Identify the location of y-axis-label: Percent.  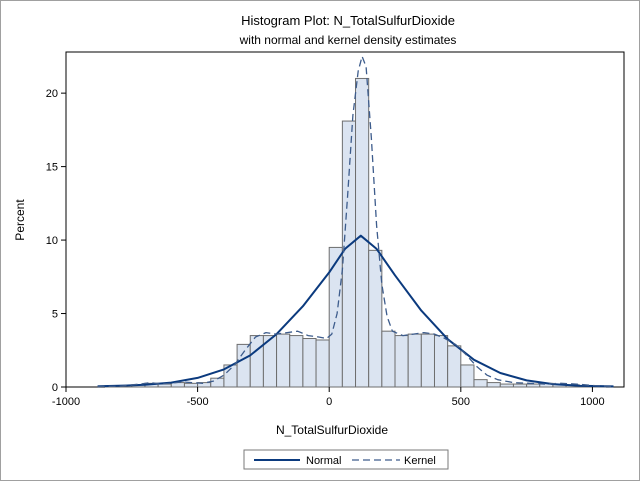
(20, 220).